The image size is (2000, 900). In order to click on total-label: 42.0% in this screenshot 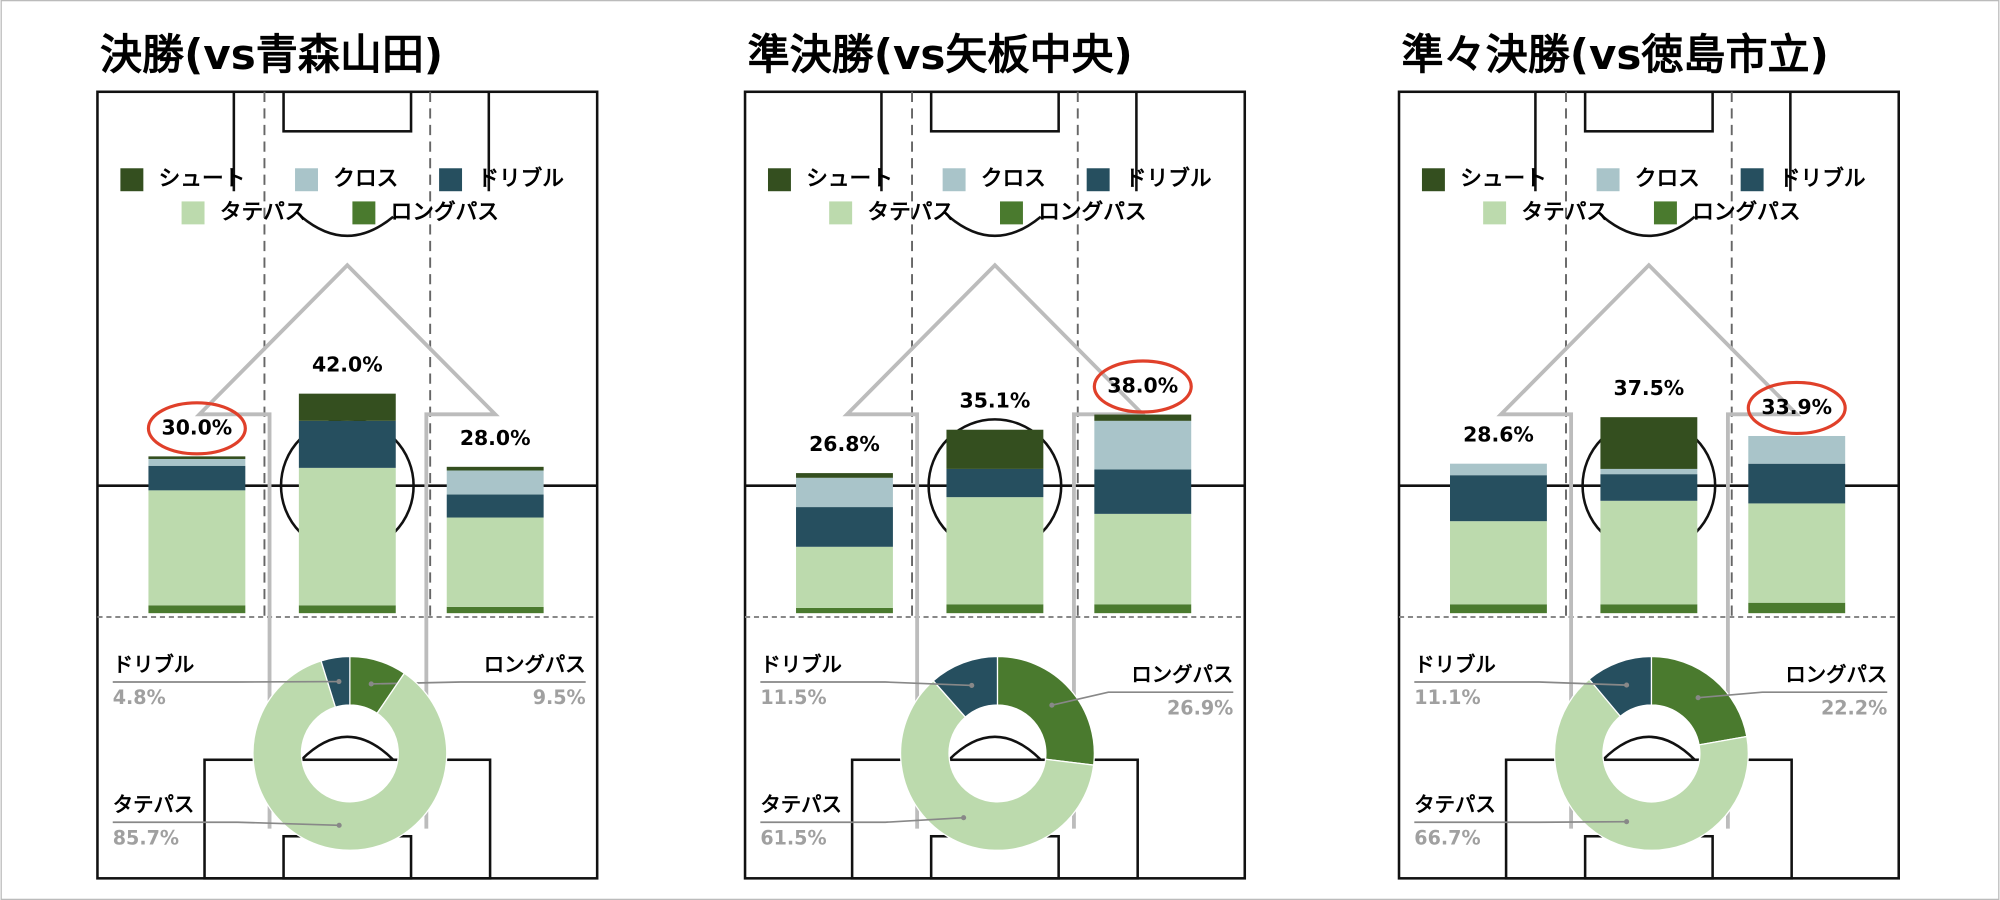, I will do `click(347, 365)`.